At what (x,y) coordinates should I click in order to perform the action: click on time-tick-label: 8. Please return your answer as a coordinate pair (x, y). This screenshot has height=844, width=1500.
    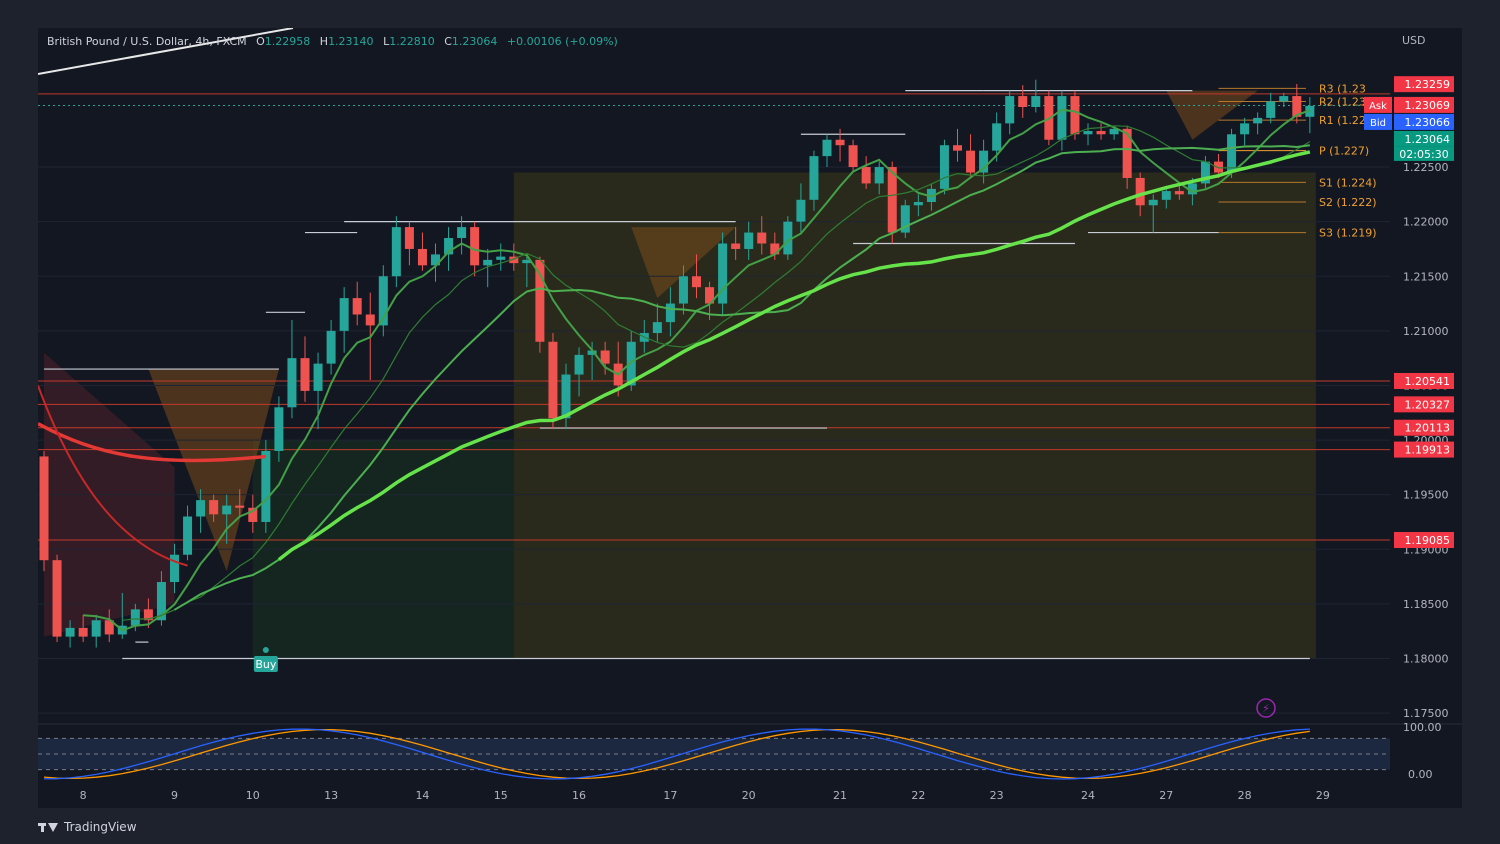
    Looking at the image, I should click on (83, 795).